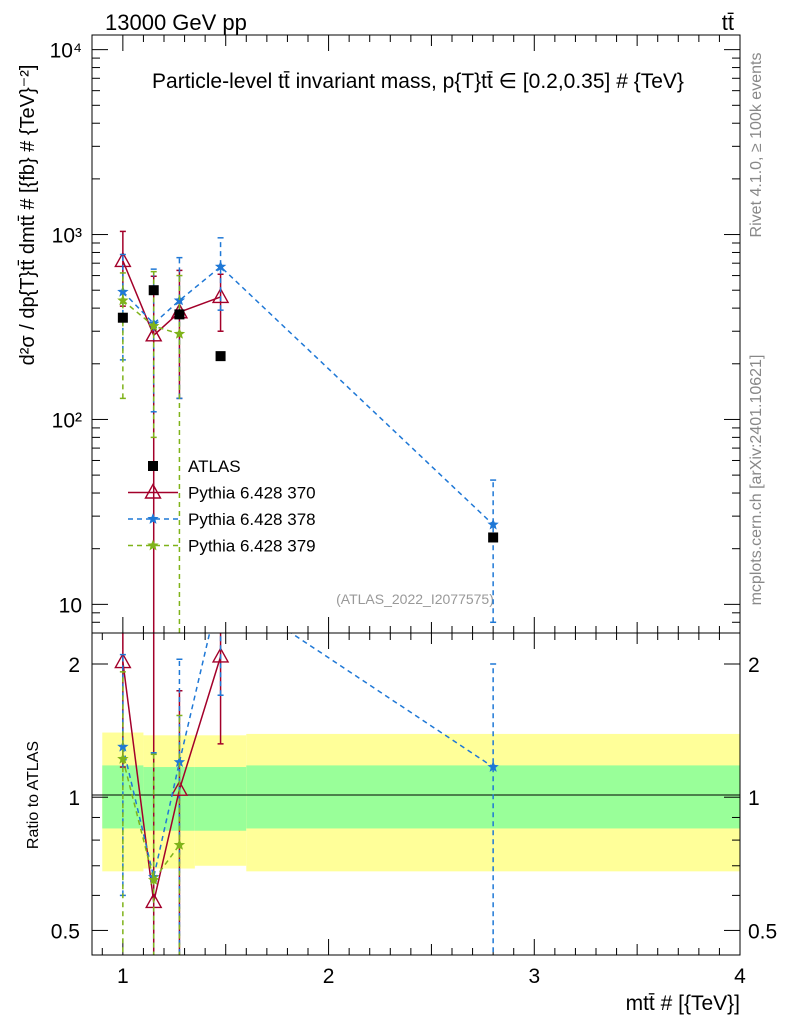 This screenshot has height=1024, width=786. I want to click on ratio-uncertainty-bands, so click(421, 802).